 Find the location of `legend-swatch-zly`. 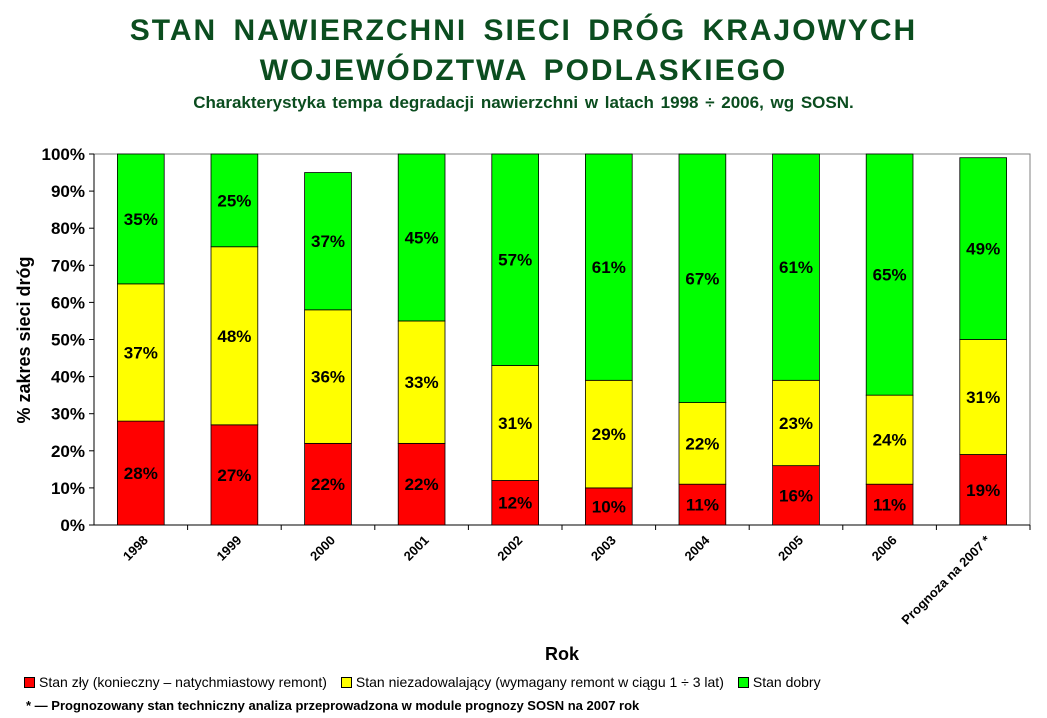

legend-swatch-zly is located at coordinates (29, 682).